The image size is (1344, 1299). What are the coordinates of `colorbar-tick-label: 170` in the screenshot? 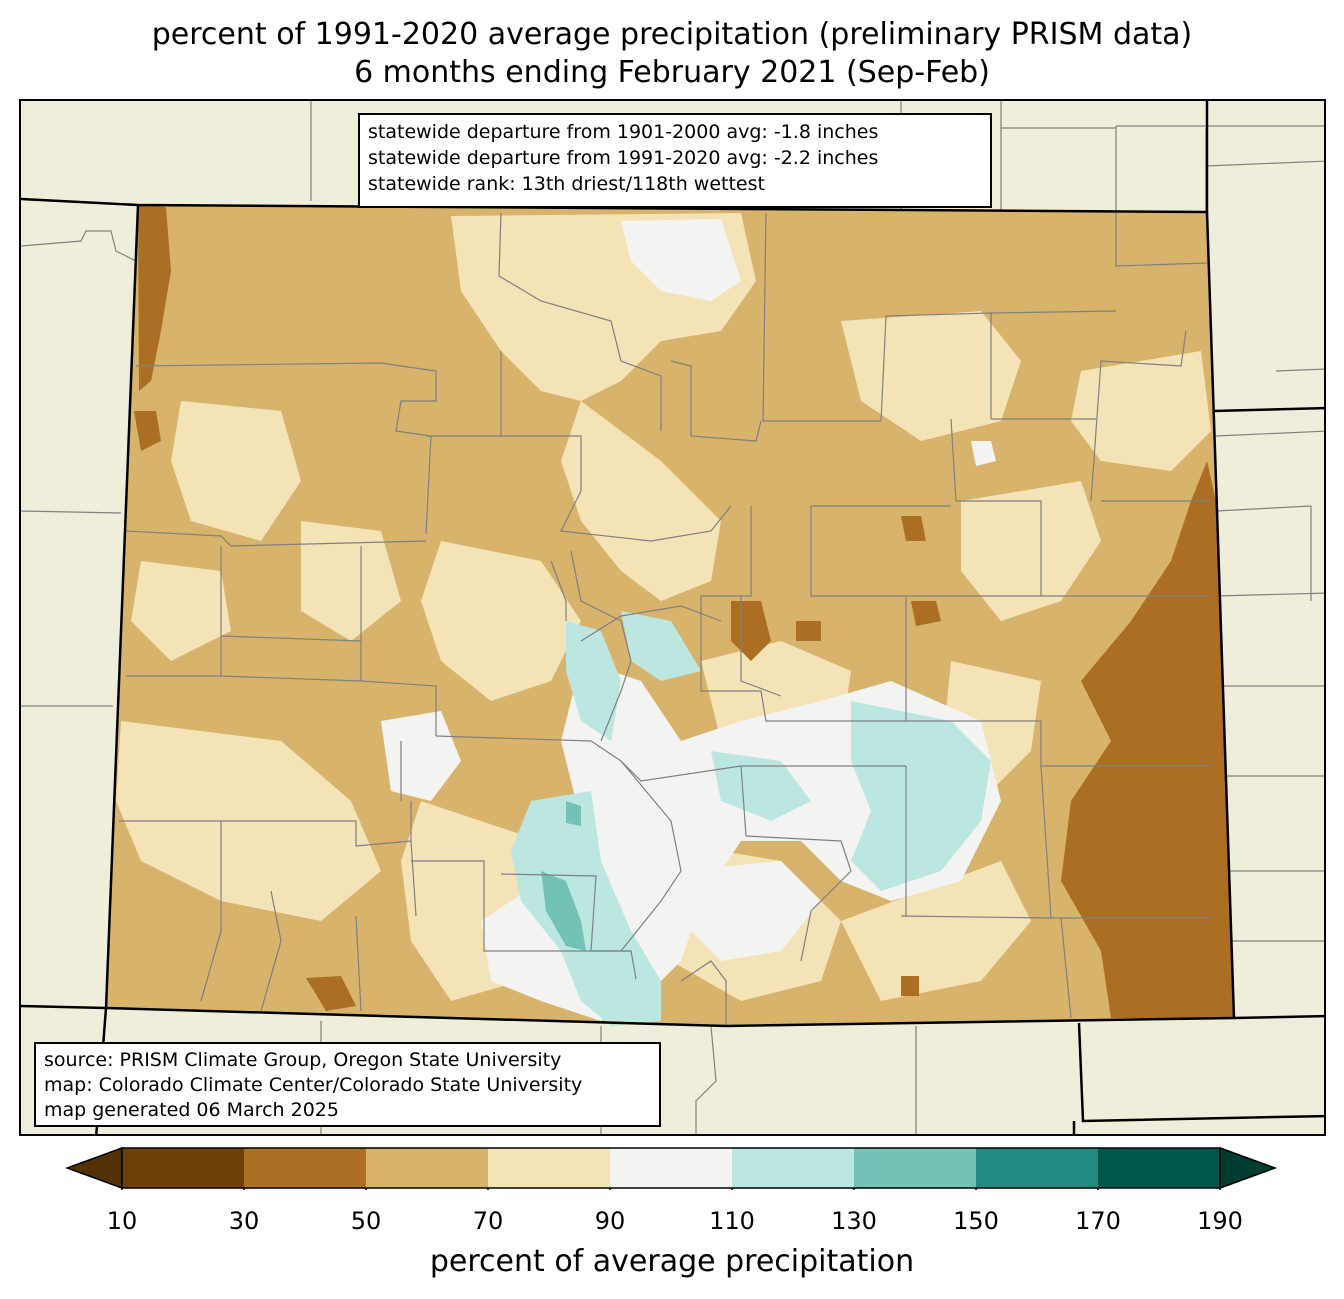 It's located at (1098, 1221).